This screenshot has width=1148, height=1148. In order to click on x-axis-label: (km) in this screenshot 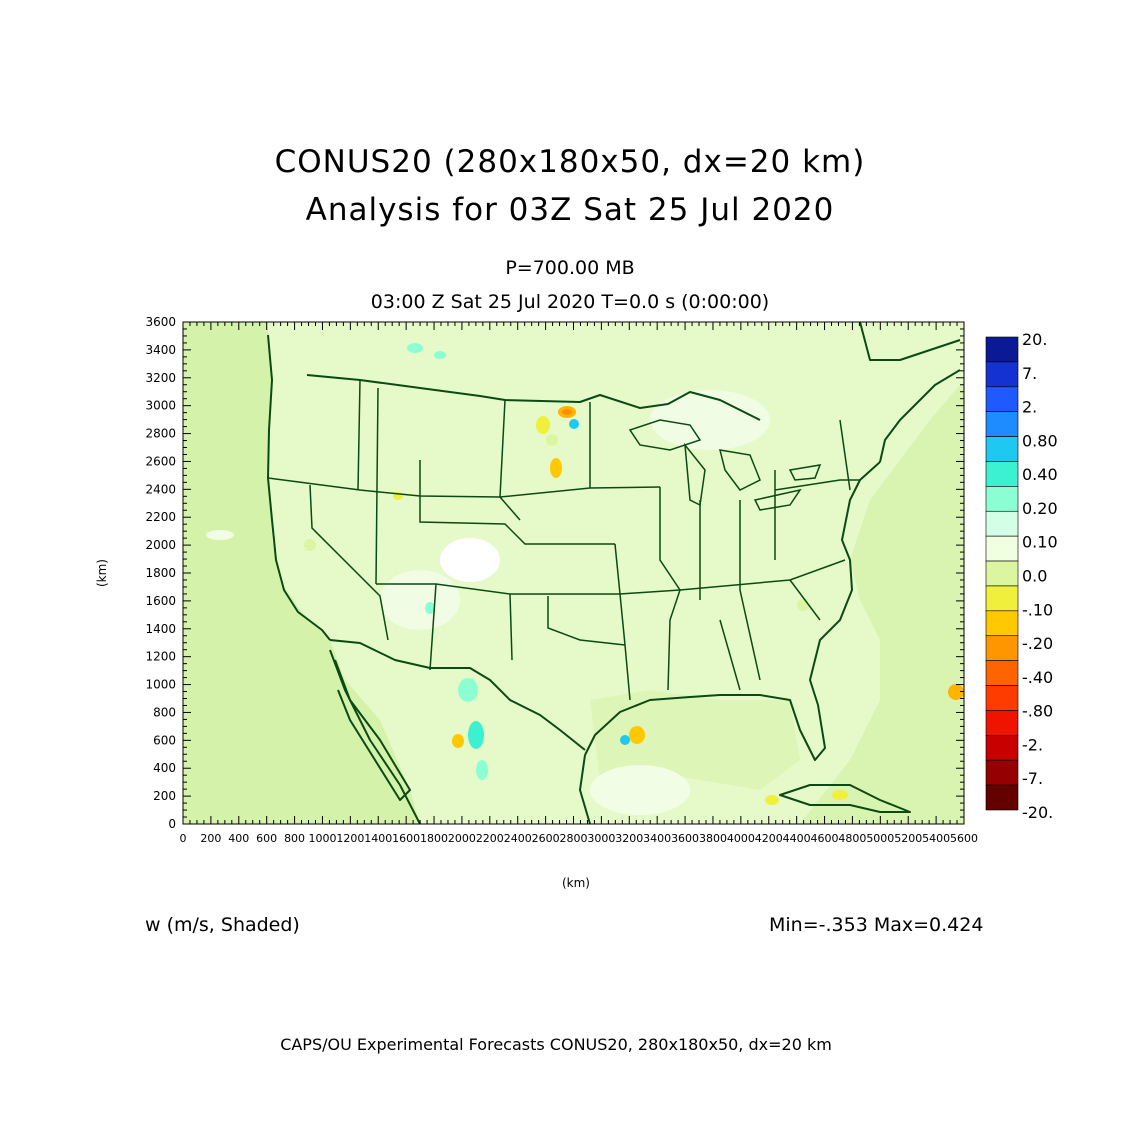, I will do `click(576, 883)`.